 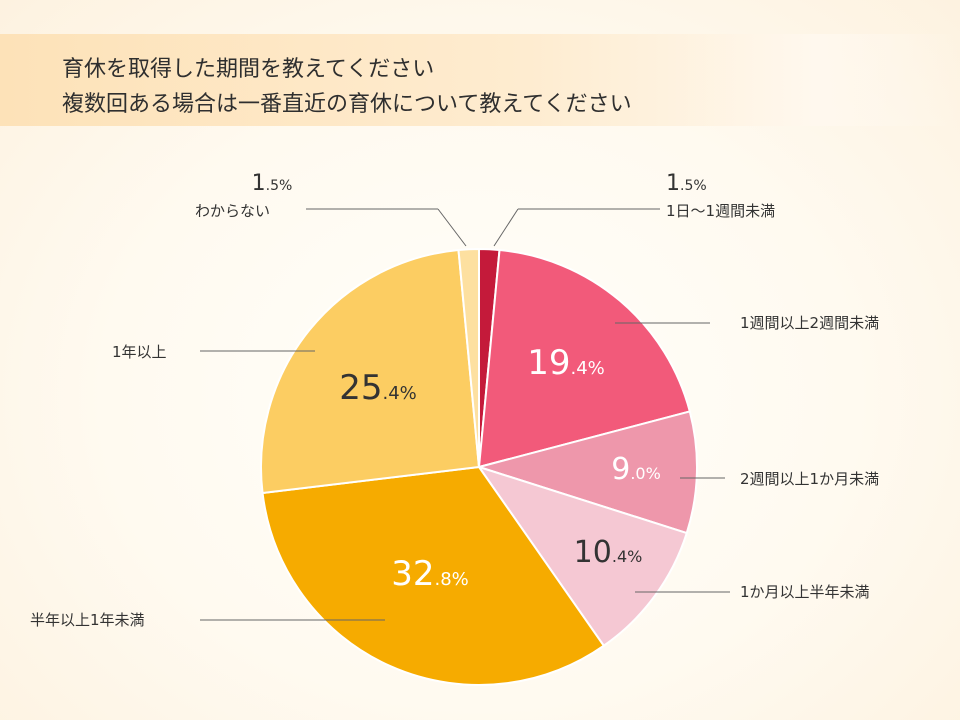 What do you see at coordinates (686, 183) in the screenshot?
I see `slice-percent-1: 1.5%` at bounding box center [686, 183].